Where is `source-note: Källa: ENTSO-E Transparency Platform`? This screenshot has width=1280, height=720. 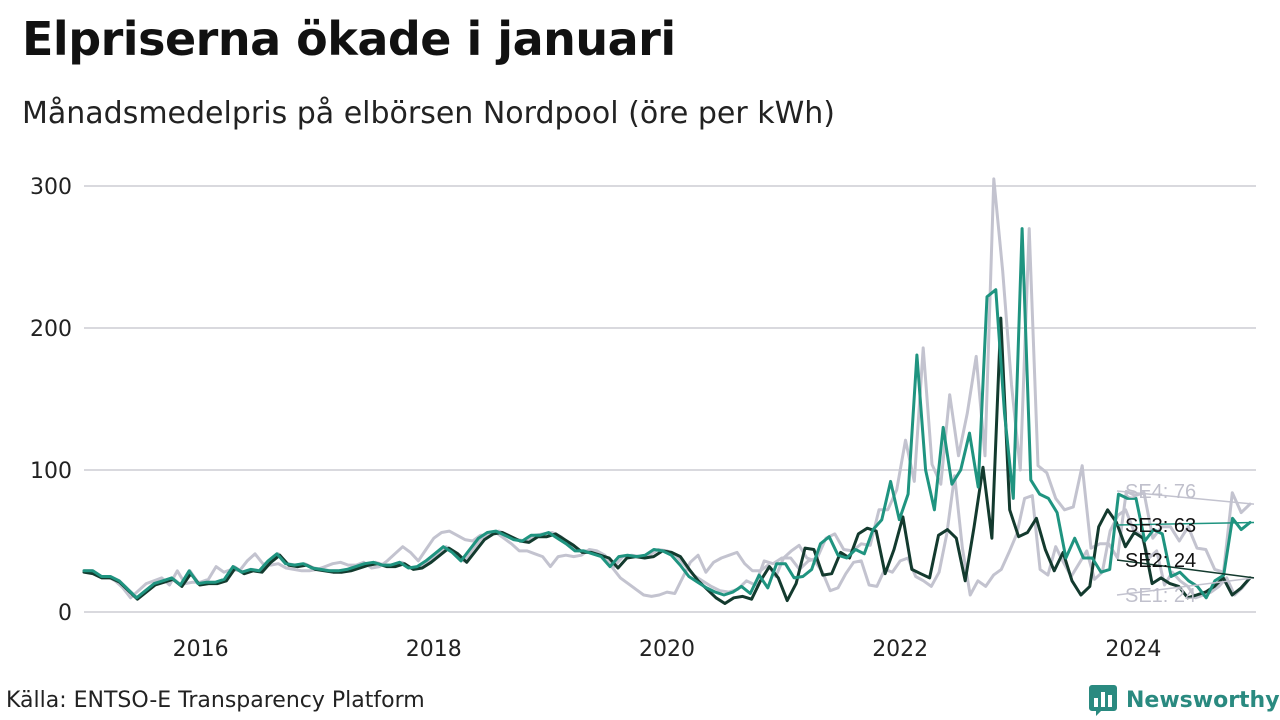 source-note: Källa: ENTSO-E Transparency Platform is located at coordinates (215, 700).